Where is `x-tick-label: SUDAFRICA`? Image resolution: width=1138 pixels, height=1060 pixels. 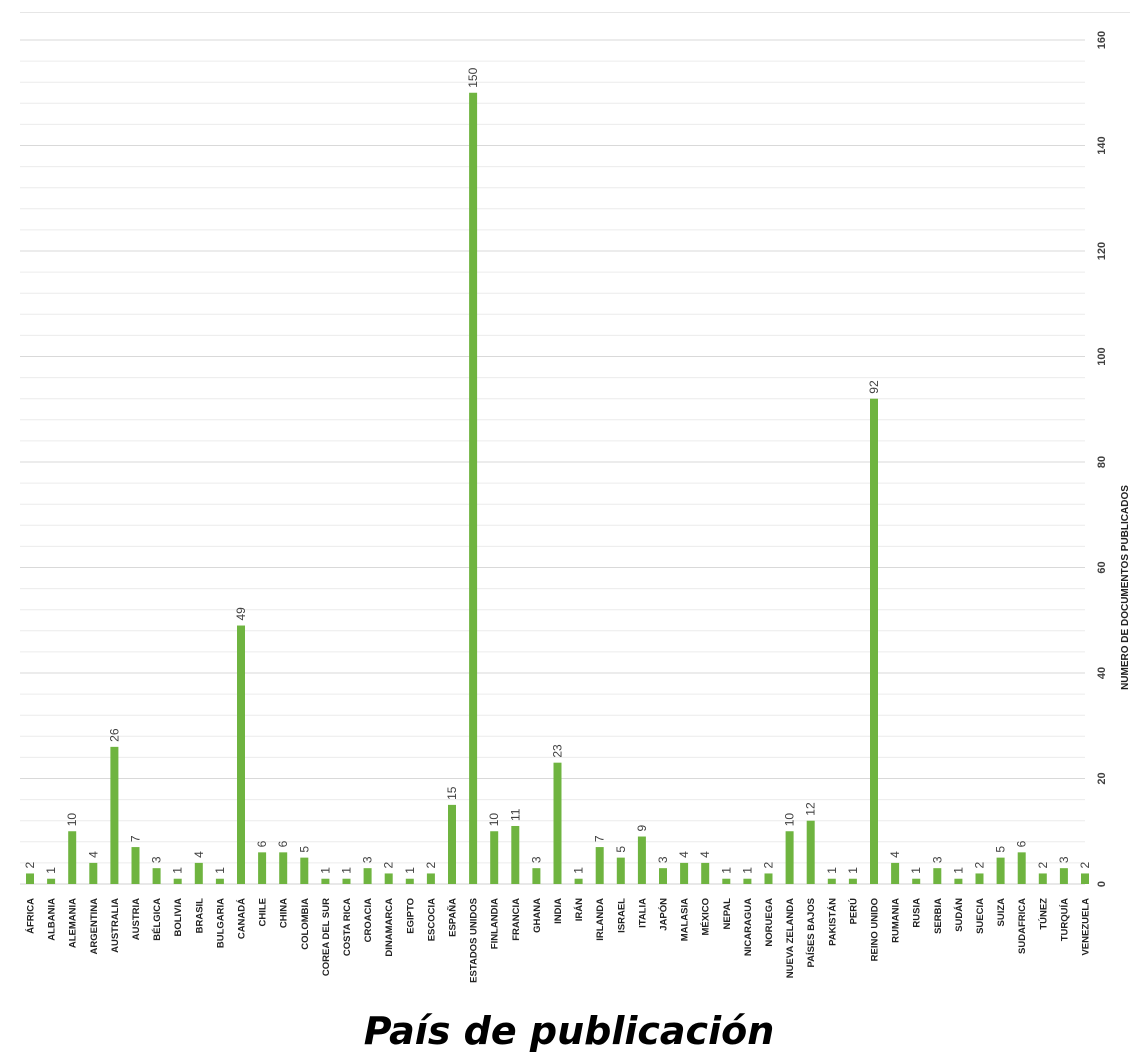 x-tick-label: SUDAFRICA is located at coordinates (1022, 926).